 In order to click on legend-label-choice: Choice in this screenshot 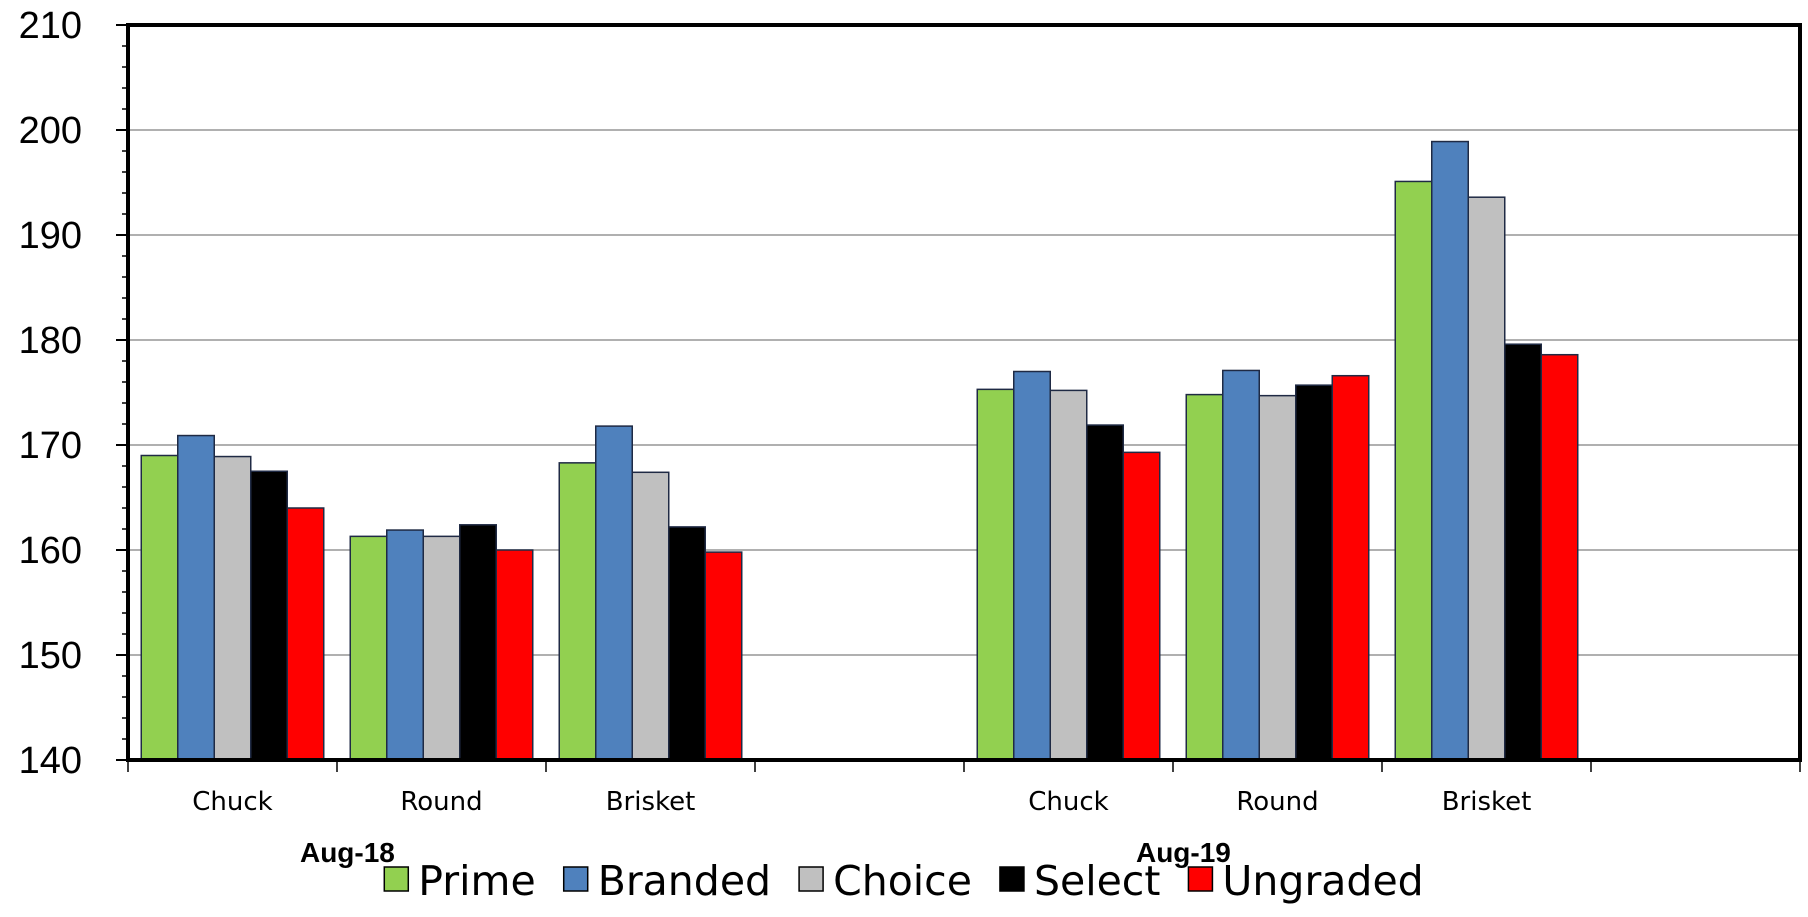, I will do `click(902, 881)`.